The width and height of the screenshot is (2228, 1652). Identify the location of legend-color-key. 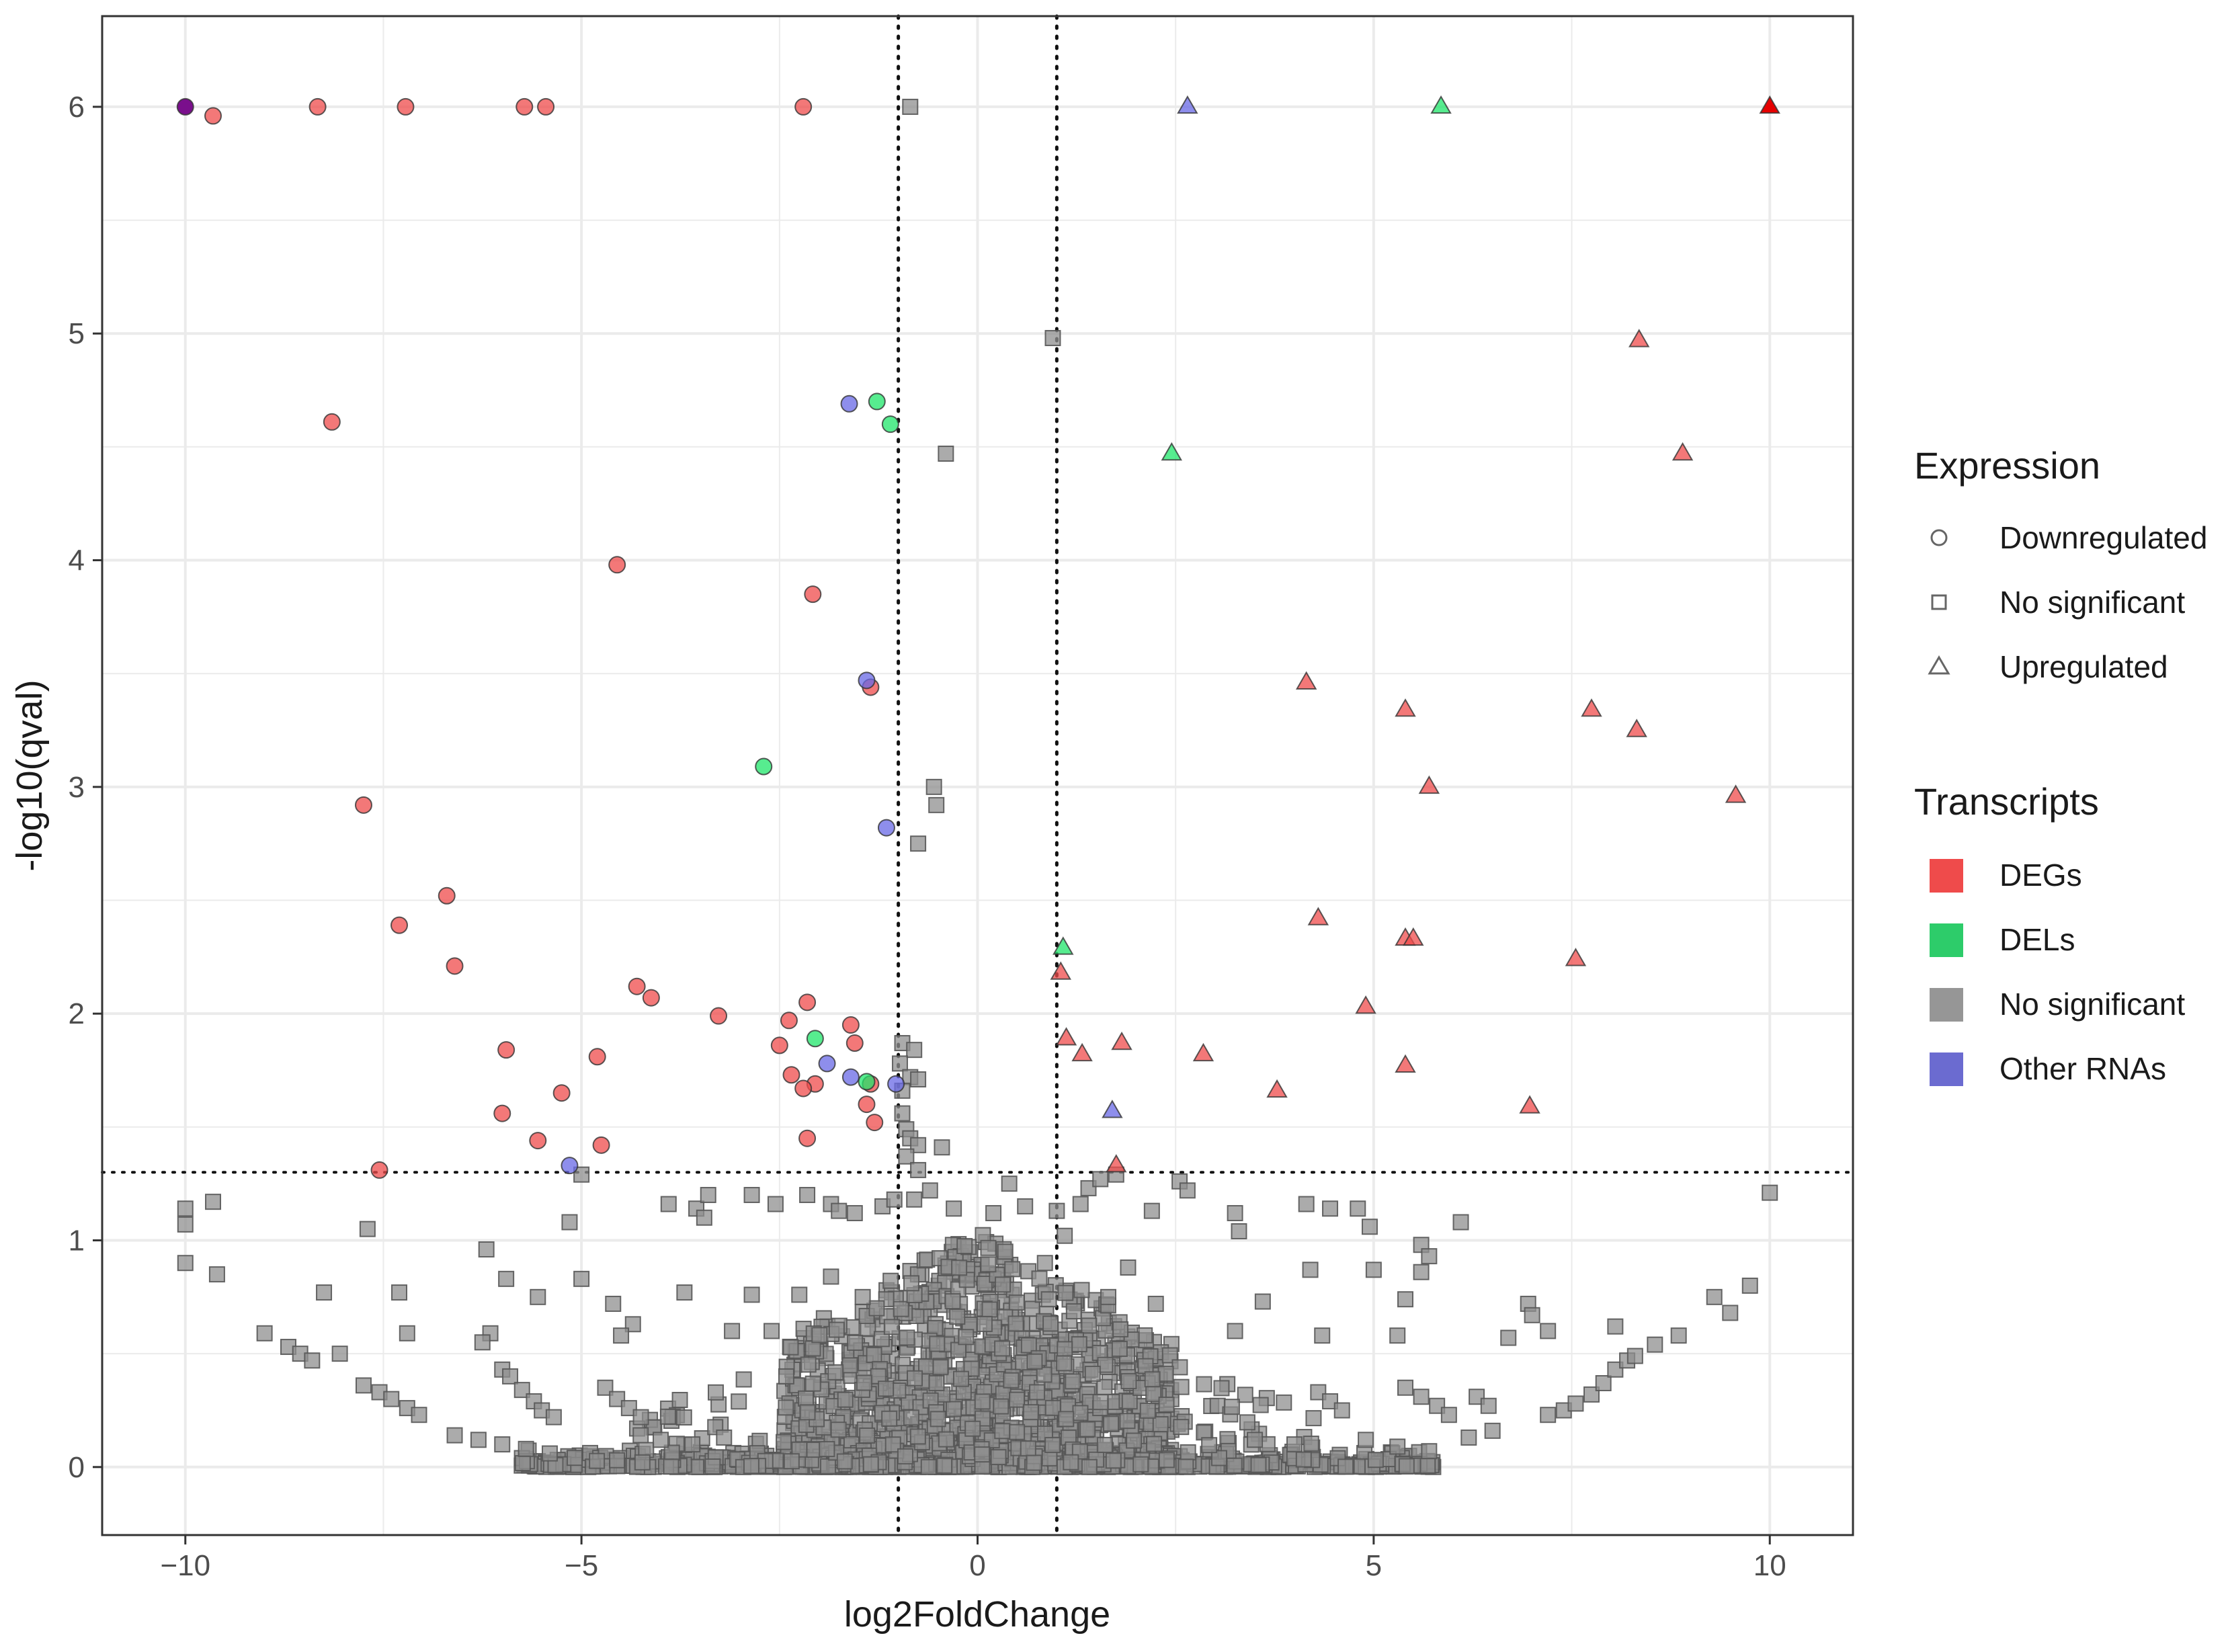
(1947, 940).